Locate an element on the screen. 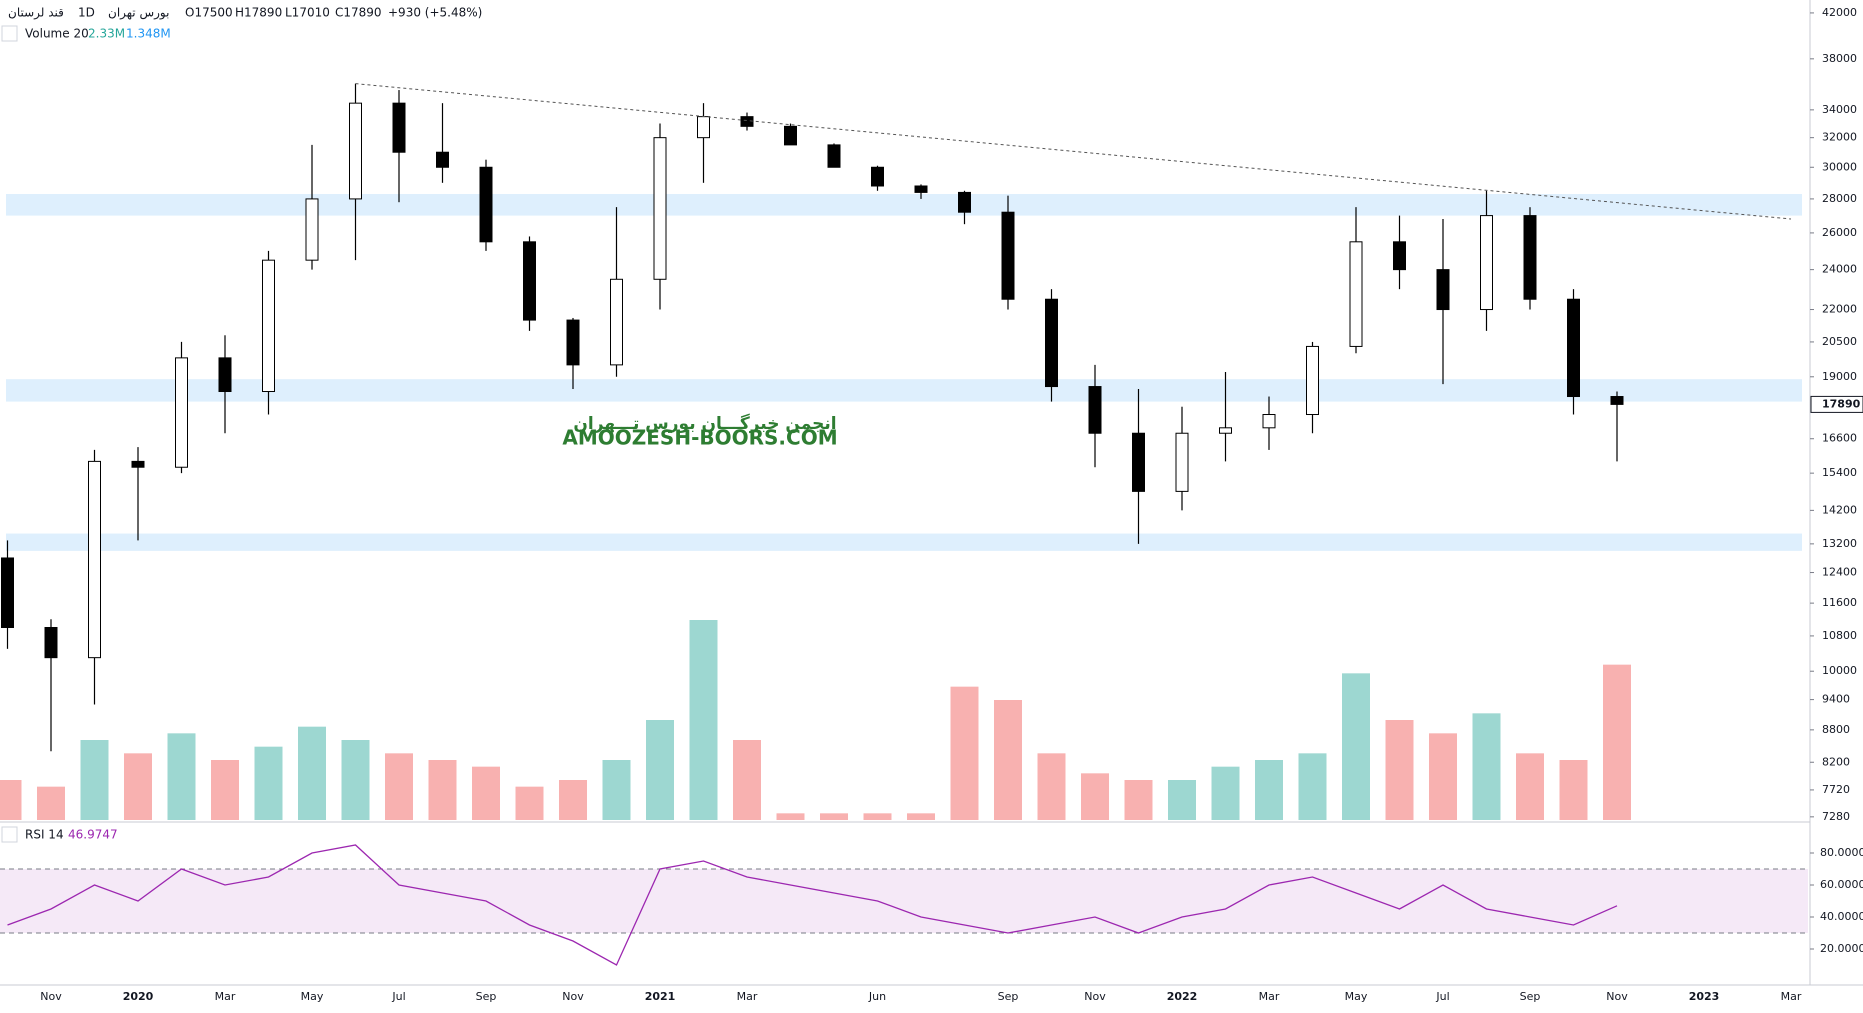 This screenshot has height=1013, width=1863. y-tick-label: 34000 is located at coordinates (1839, 109).